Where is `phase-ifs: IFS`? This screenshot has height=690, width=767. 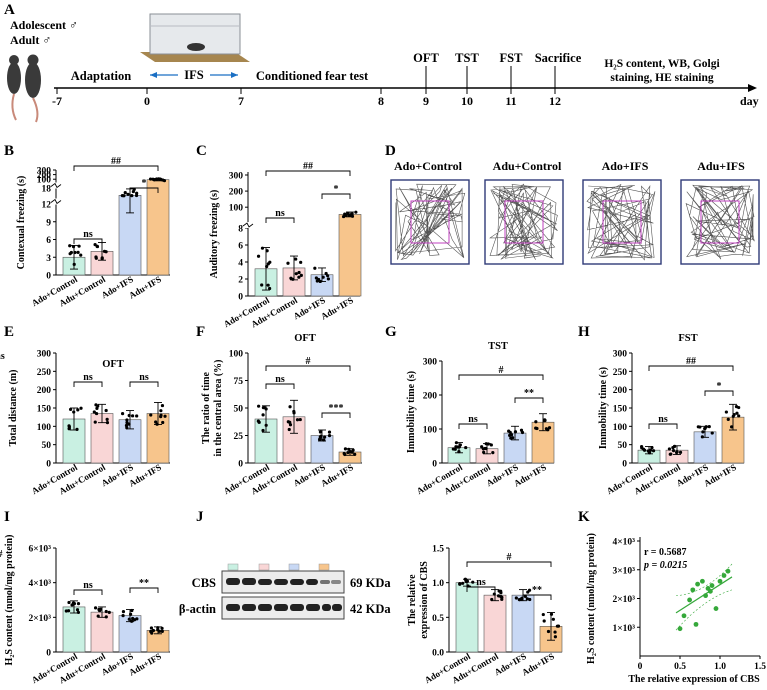 phase-ifs: IFS is located at coordinates (194, 75).